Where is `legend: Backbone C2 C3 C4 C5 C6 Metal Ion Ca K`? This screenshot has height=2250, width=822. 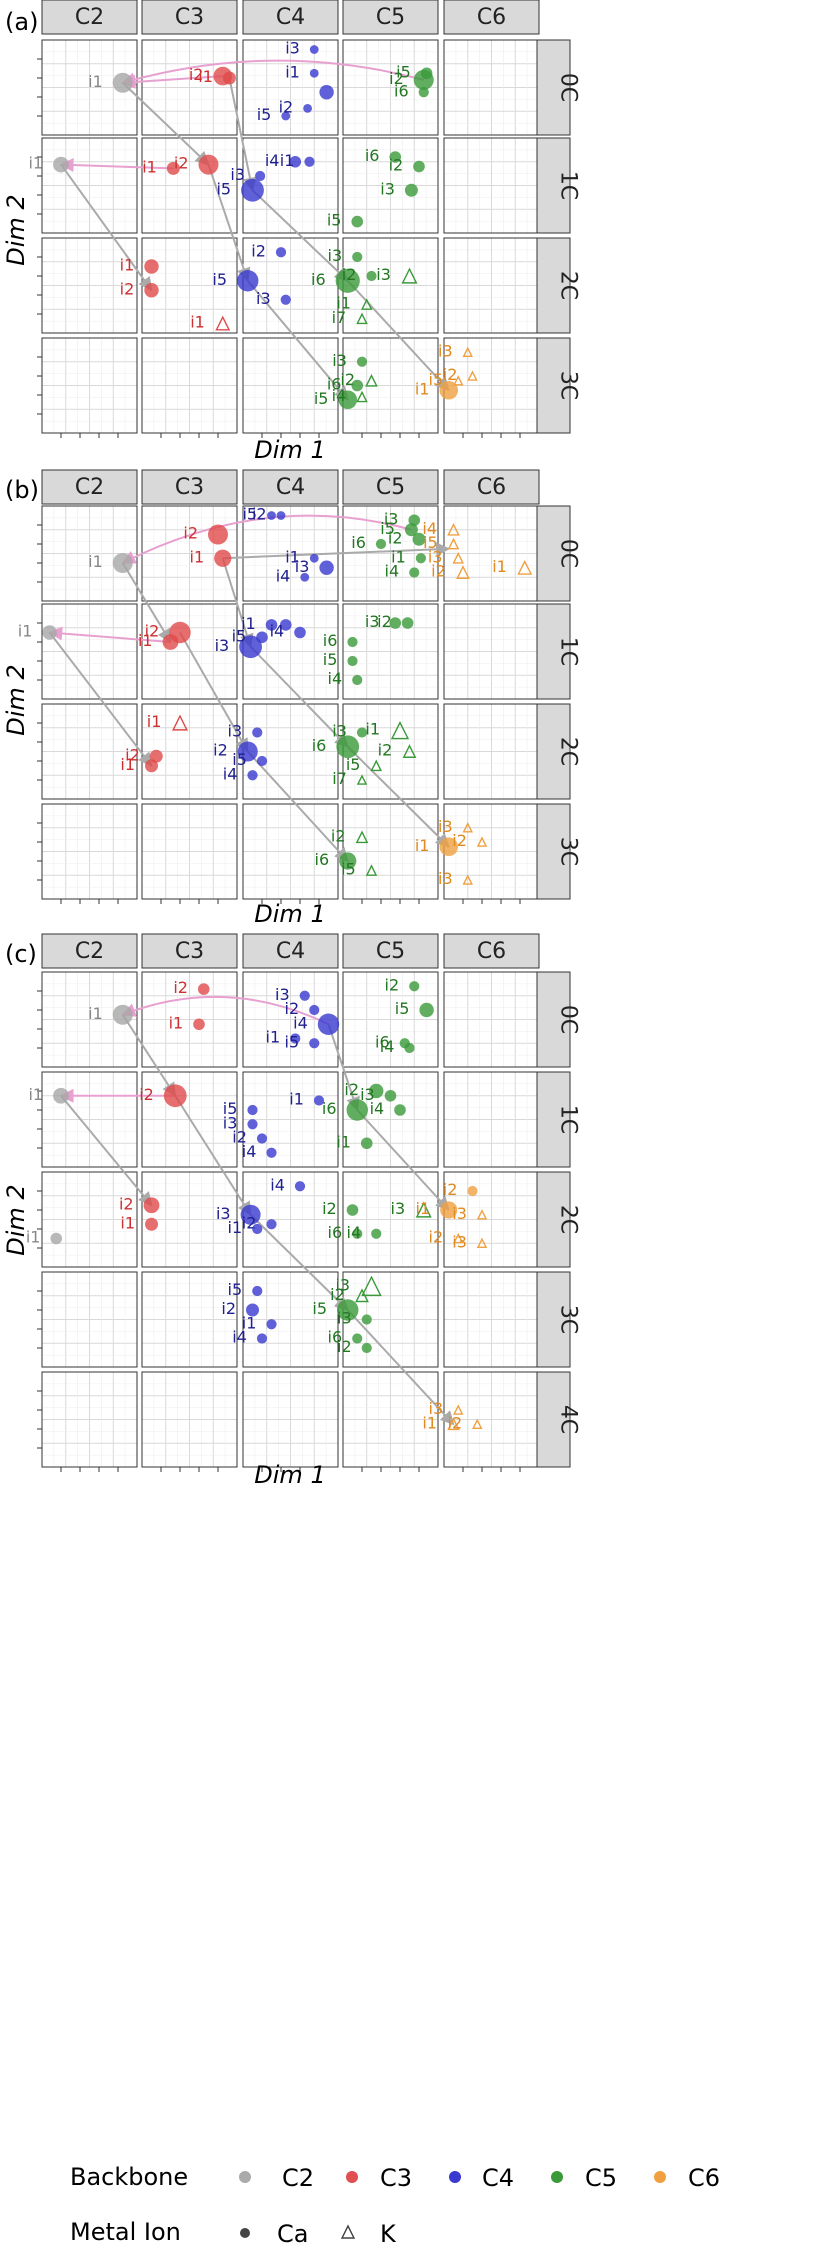
legend: Backbone C2 C3 C4 C5 C6 Metal Ion Ca K is located at coordinates (395, 2205).